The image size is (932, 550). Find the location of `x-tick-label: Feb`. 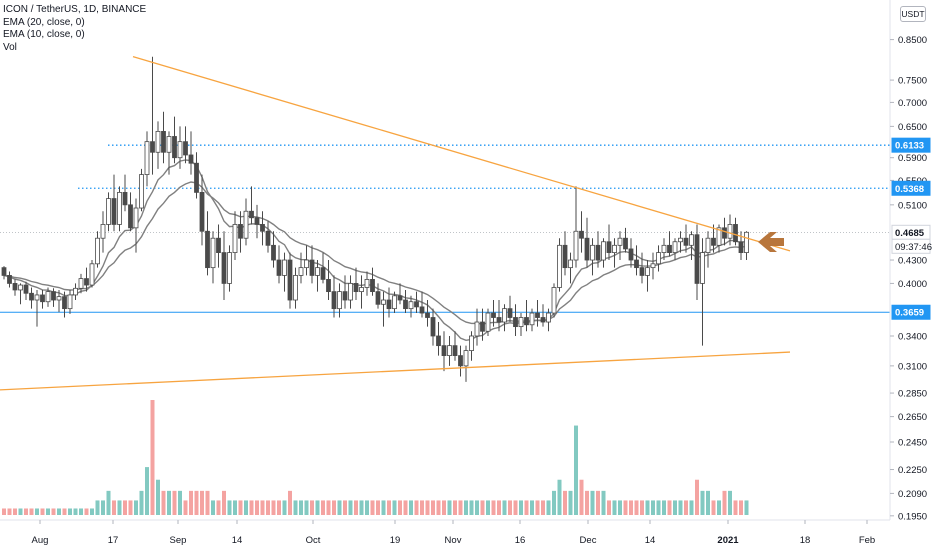

x-tick-label: Feb is located at coordinates (867, 540).